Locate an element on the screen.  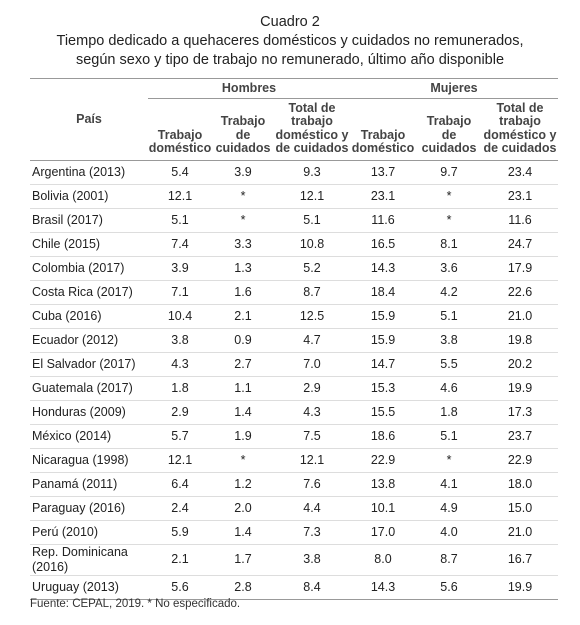
cell: 1.6 is located at coordinates (243, 292).